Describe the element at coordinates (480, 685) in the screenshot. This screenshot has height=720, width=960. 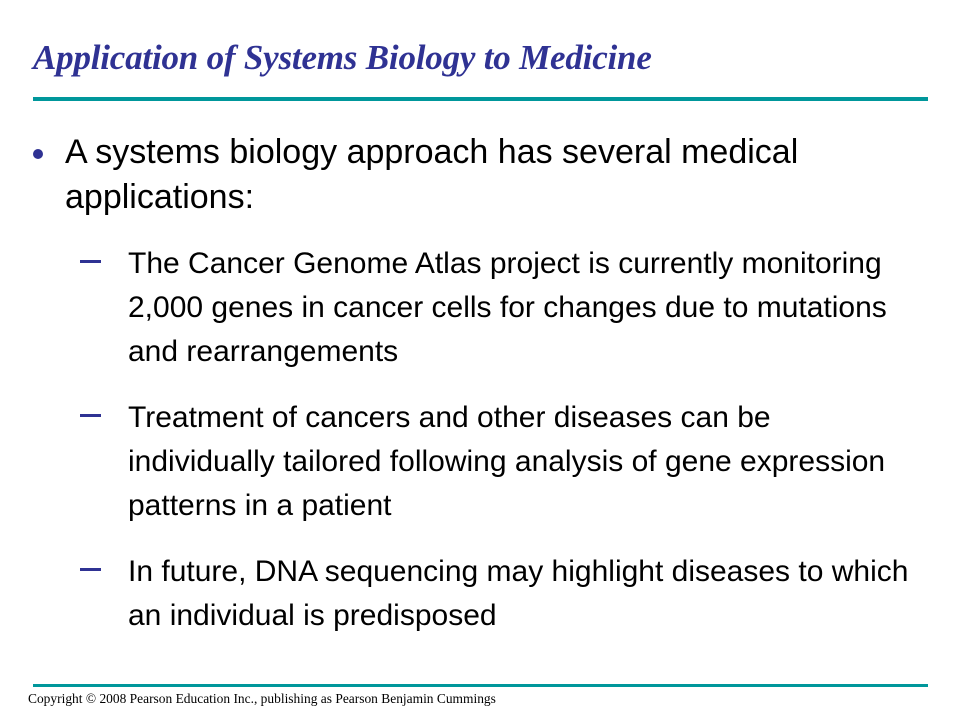
I see `footer-divider-rule` at that location.